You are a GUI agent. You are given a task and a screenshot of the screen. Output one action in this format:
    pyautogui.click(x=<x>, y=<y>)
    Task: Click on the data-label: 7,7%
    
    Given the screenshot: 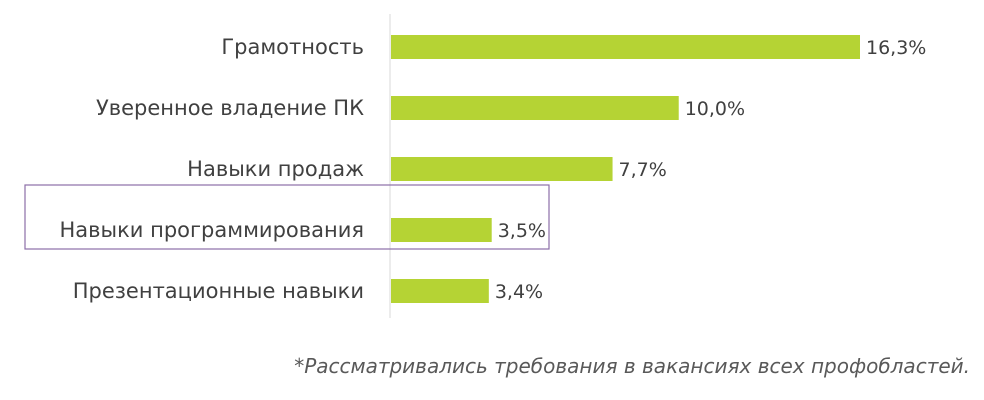 What is the action you would take?
    pyautogui.click(x=643, y=170)
    